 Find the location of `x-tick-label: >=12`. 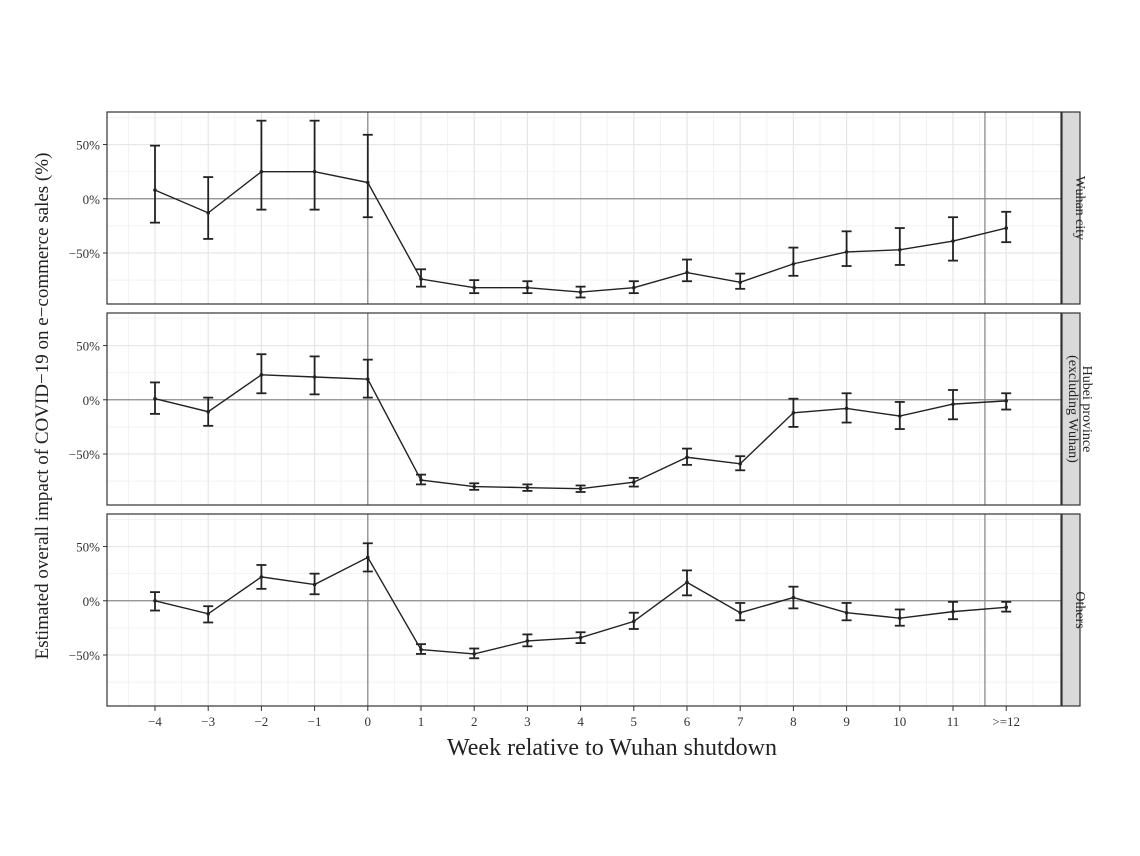

x-tick-label: >=12 is located at coordinates (1006, 721).